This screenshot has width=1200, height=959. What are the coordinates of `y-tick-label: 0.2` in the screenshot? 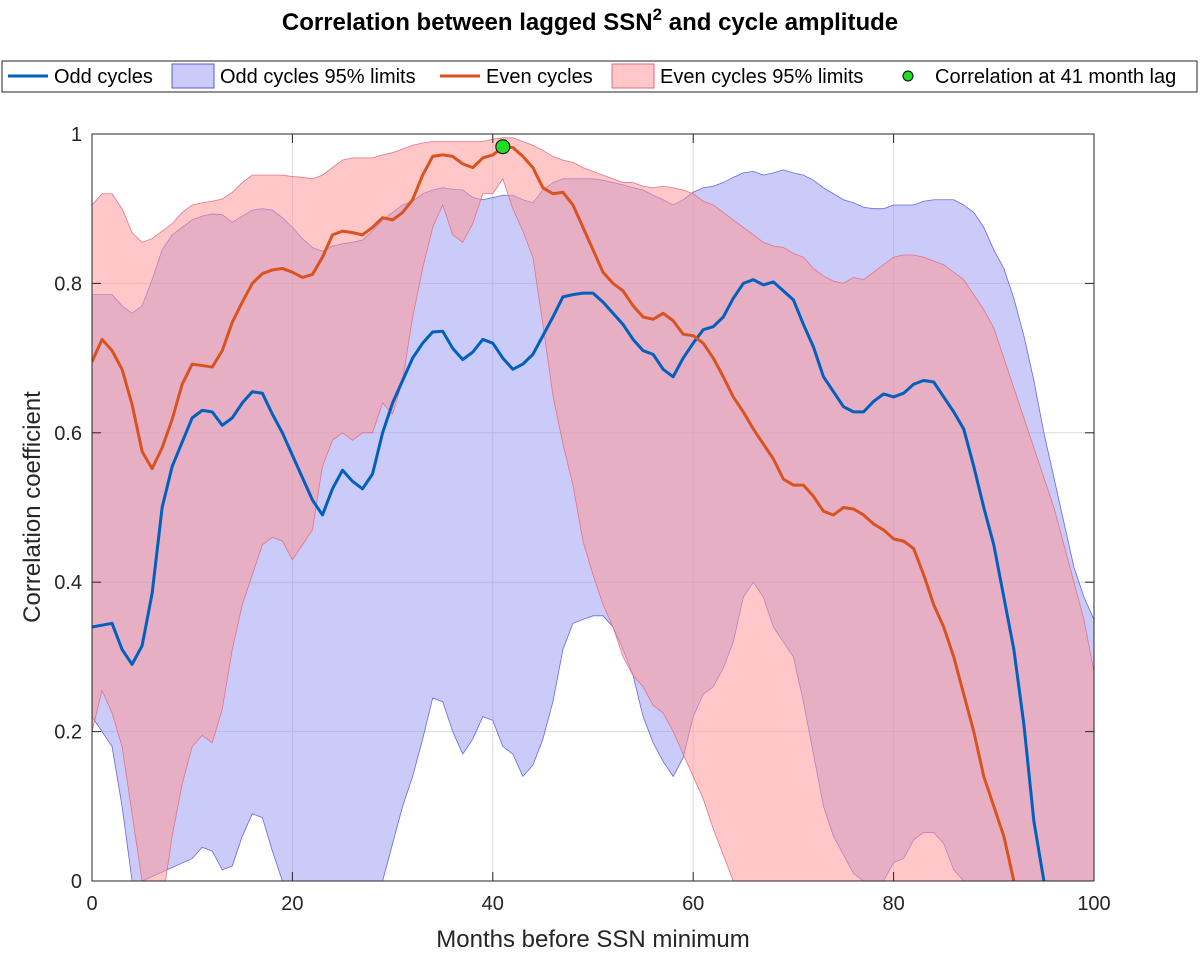 It's located at (68, 733).